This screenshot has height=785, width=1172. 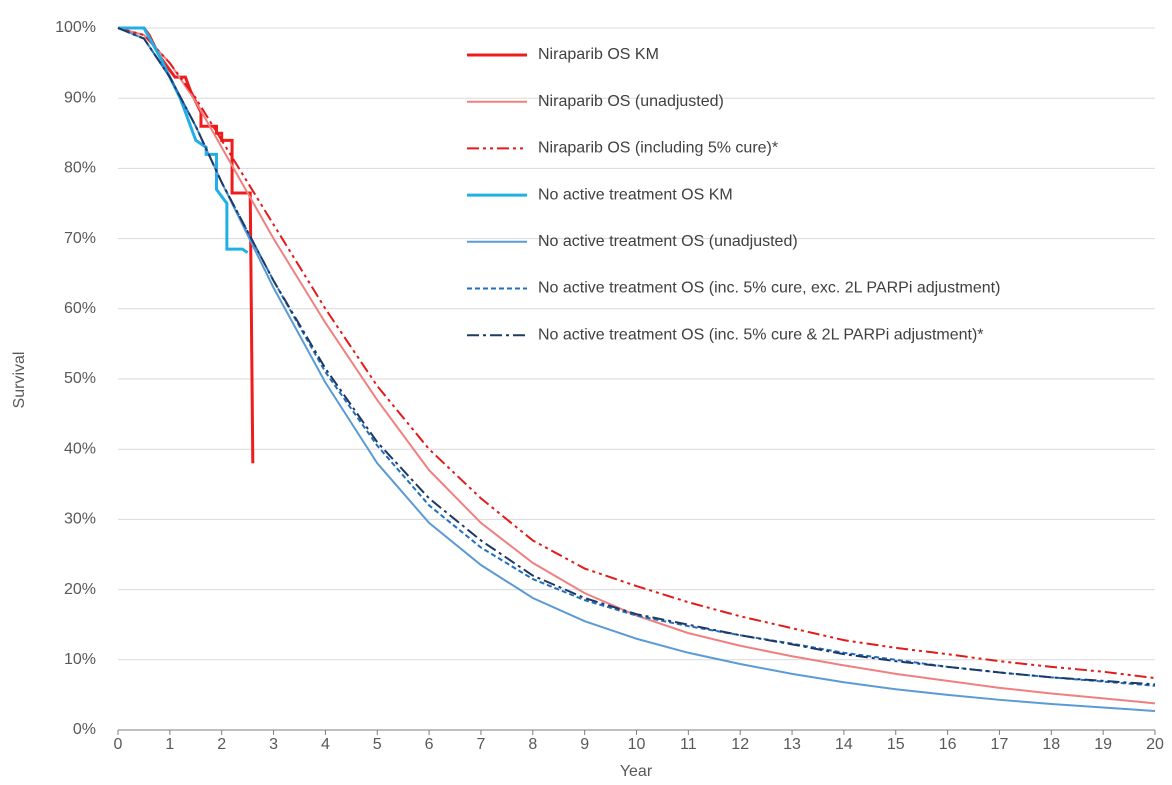 I want to click on x-tick-label: 10, so click(x=637, y=744).